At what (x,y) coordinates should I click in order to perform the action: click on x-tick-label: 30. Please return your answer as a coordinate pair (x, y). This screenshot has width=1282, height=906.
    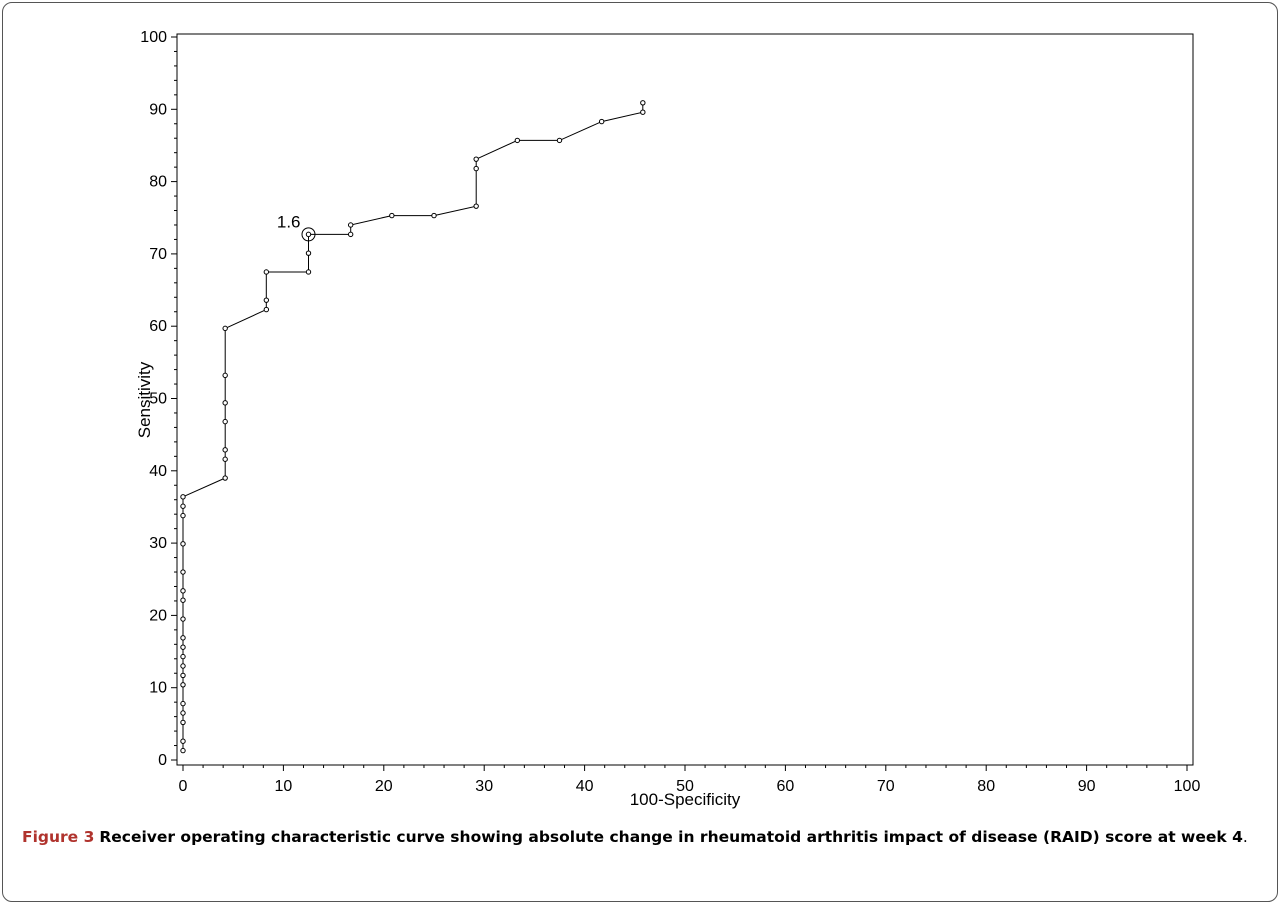
    Looking at the image, I should click on (484, 786).